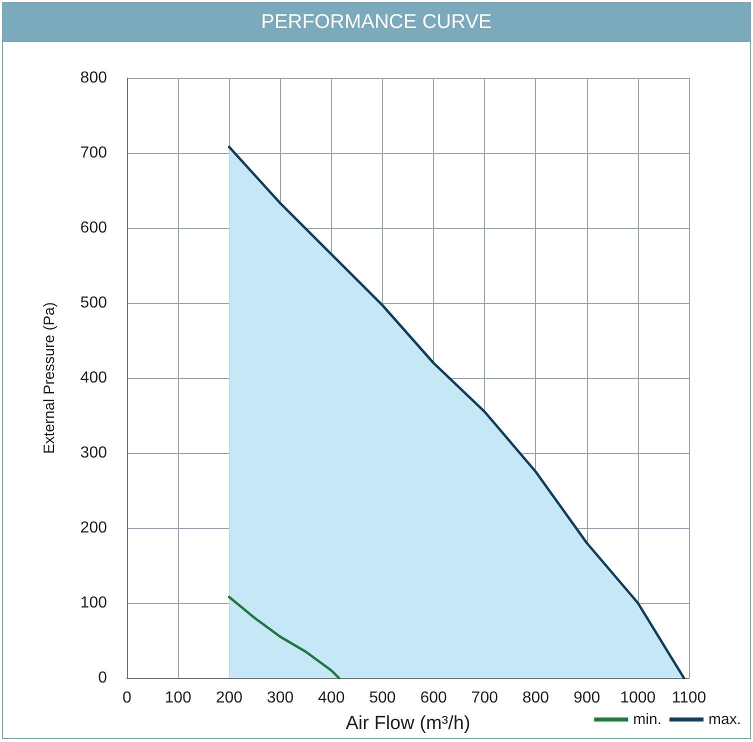 The height and width of the screenshot is (742, 753). Describe the element at coordinates (94, 303) in the screenshot. I see `y-tick-label: 500` at that location.